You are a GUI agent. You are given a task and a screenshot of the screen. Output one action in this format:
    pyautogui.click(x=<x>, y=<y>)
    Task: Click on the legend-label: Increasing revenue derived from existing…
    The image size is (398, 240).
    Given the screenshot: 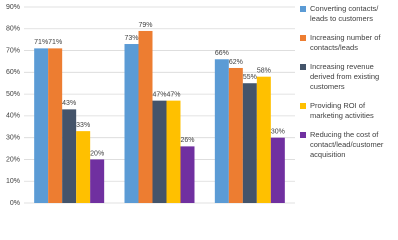 What is the action you would take?
    pyautogui.click(x=345, y=76)
    